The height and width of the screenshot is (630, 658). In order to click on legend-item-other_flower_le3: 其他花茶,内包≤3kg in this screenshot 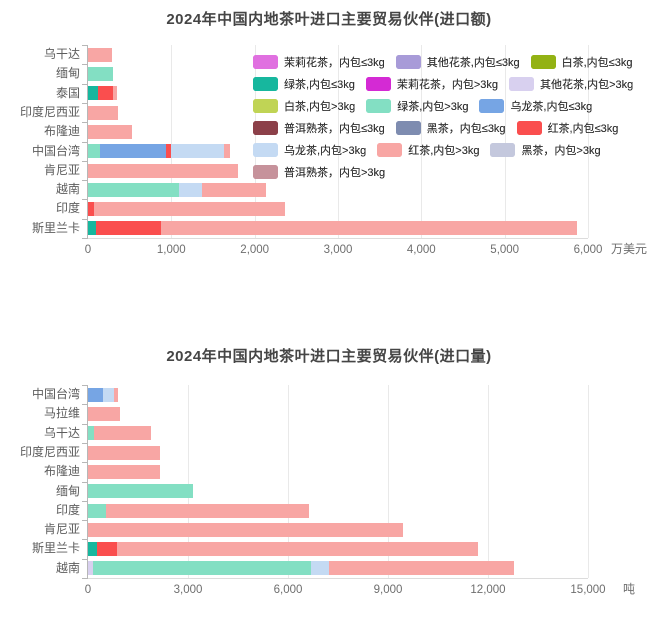, I will do `click(457, 62)`.